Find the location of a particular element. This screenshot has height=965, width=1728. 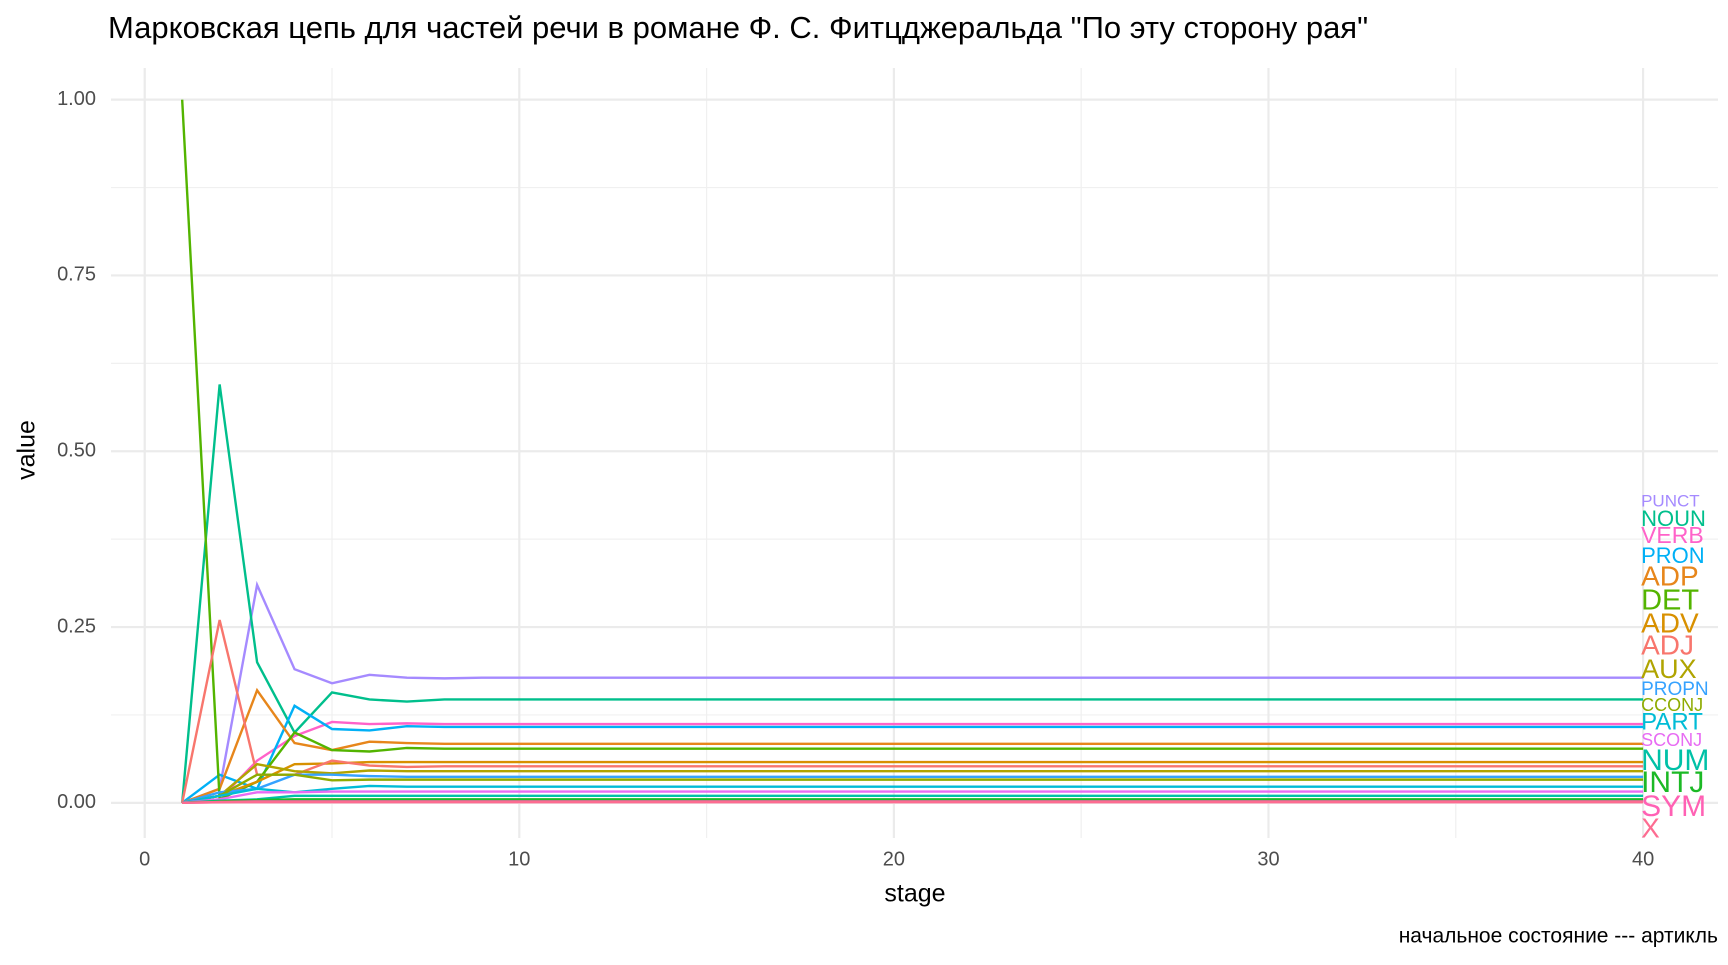

y-tick-label: 0.00 is located at coordinates (76, 802).